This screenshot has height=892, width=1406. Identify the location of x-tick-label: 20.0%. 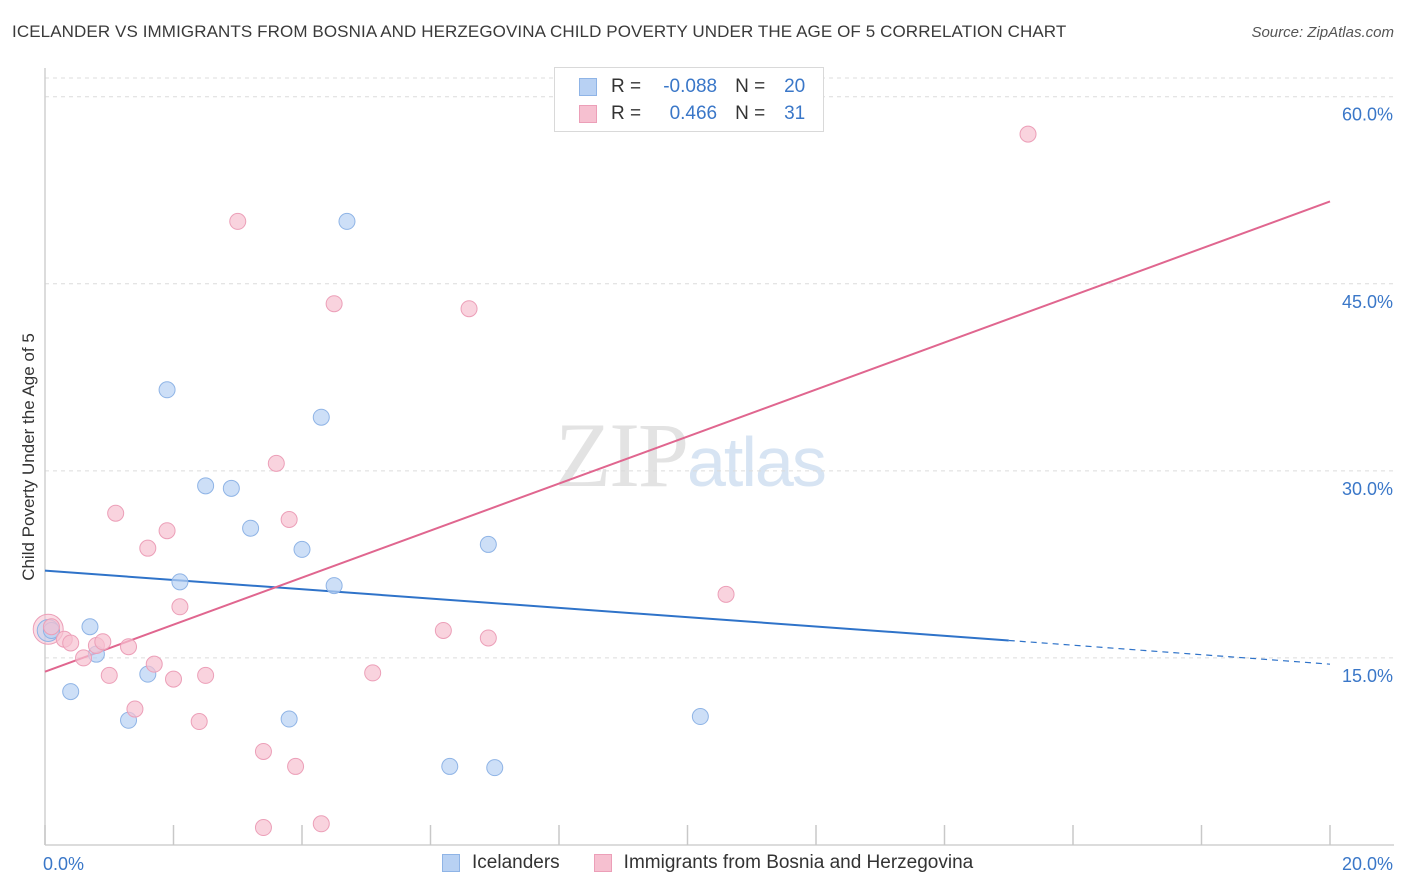
(1367, 864).